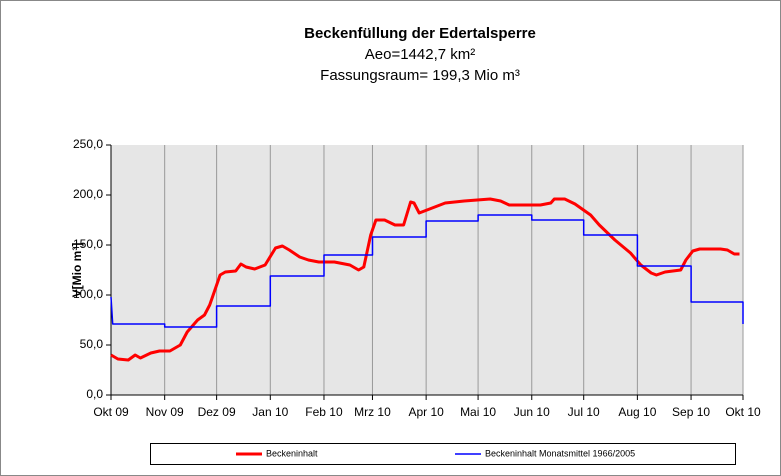  Describe the element at coordinates (420, 75) in the screenshot. I see `chart-subtitle: Fassungsraum= 199,3 Mio m³` at that location.